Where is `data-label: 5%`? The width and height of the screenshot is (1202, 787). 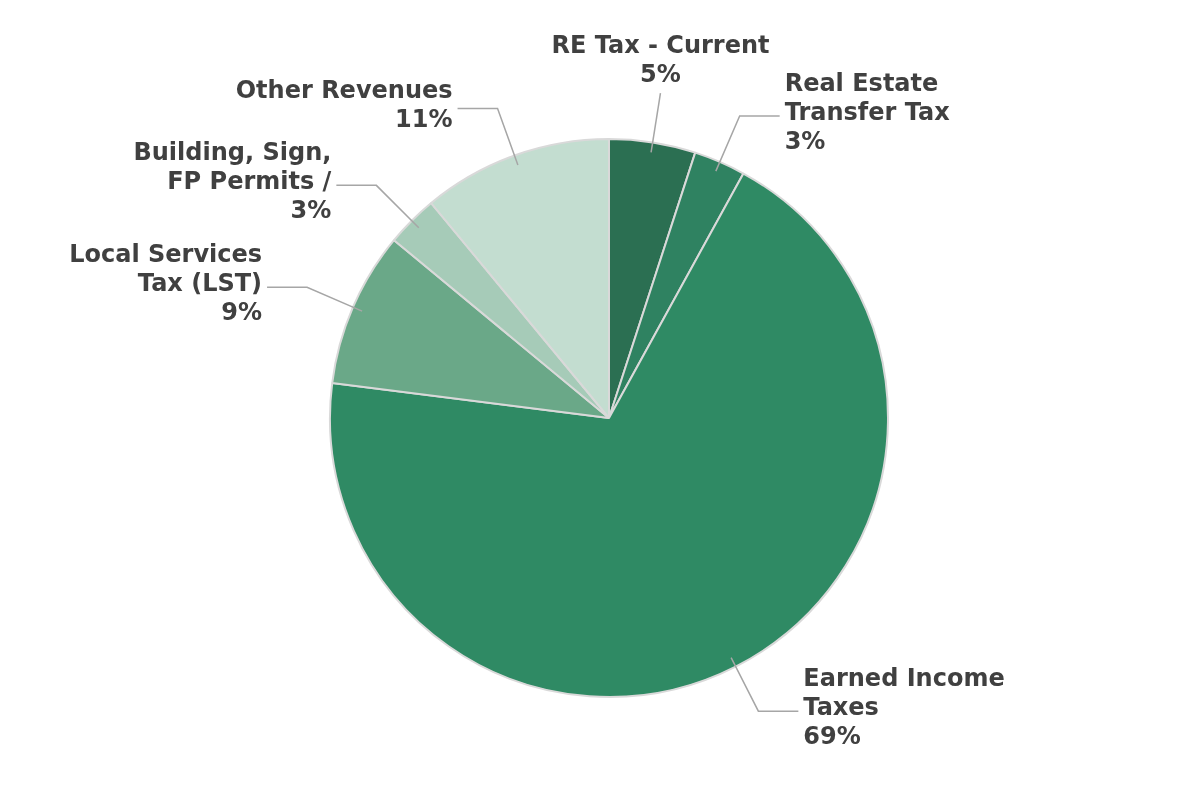 data-label: 5% is located at coordinates (660, 74).